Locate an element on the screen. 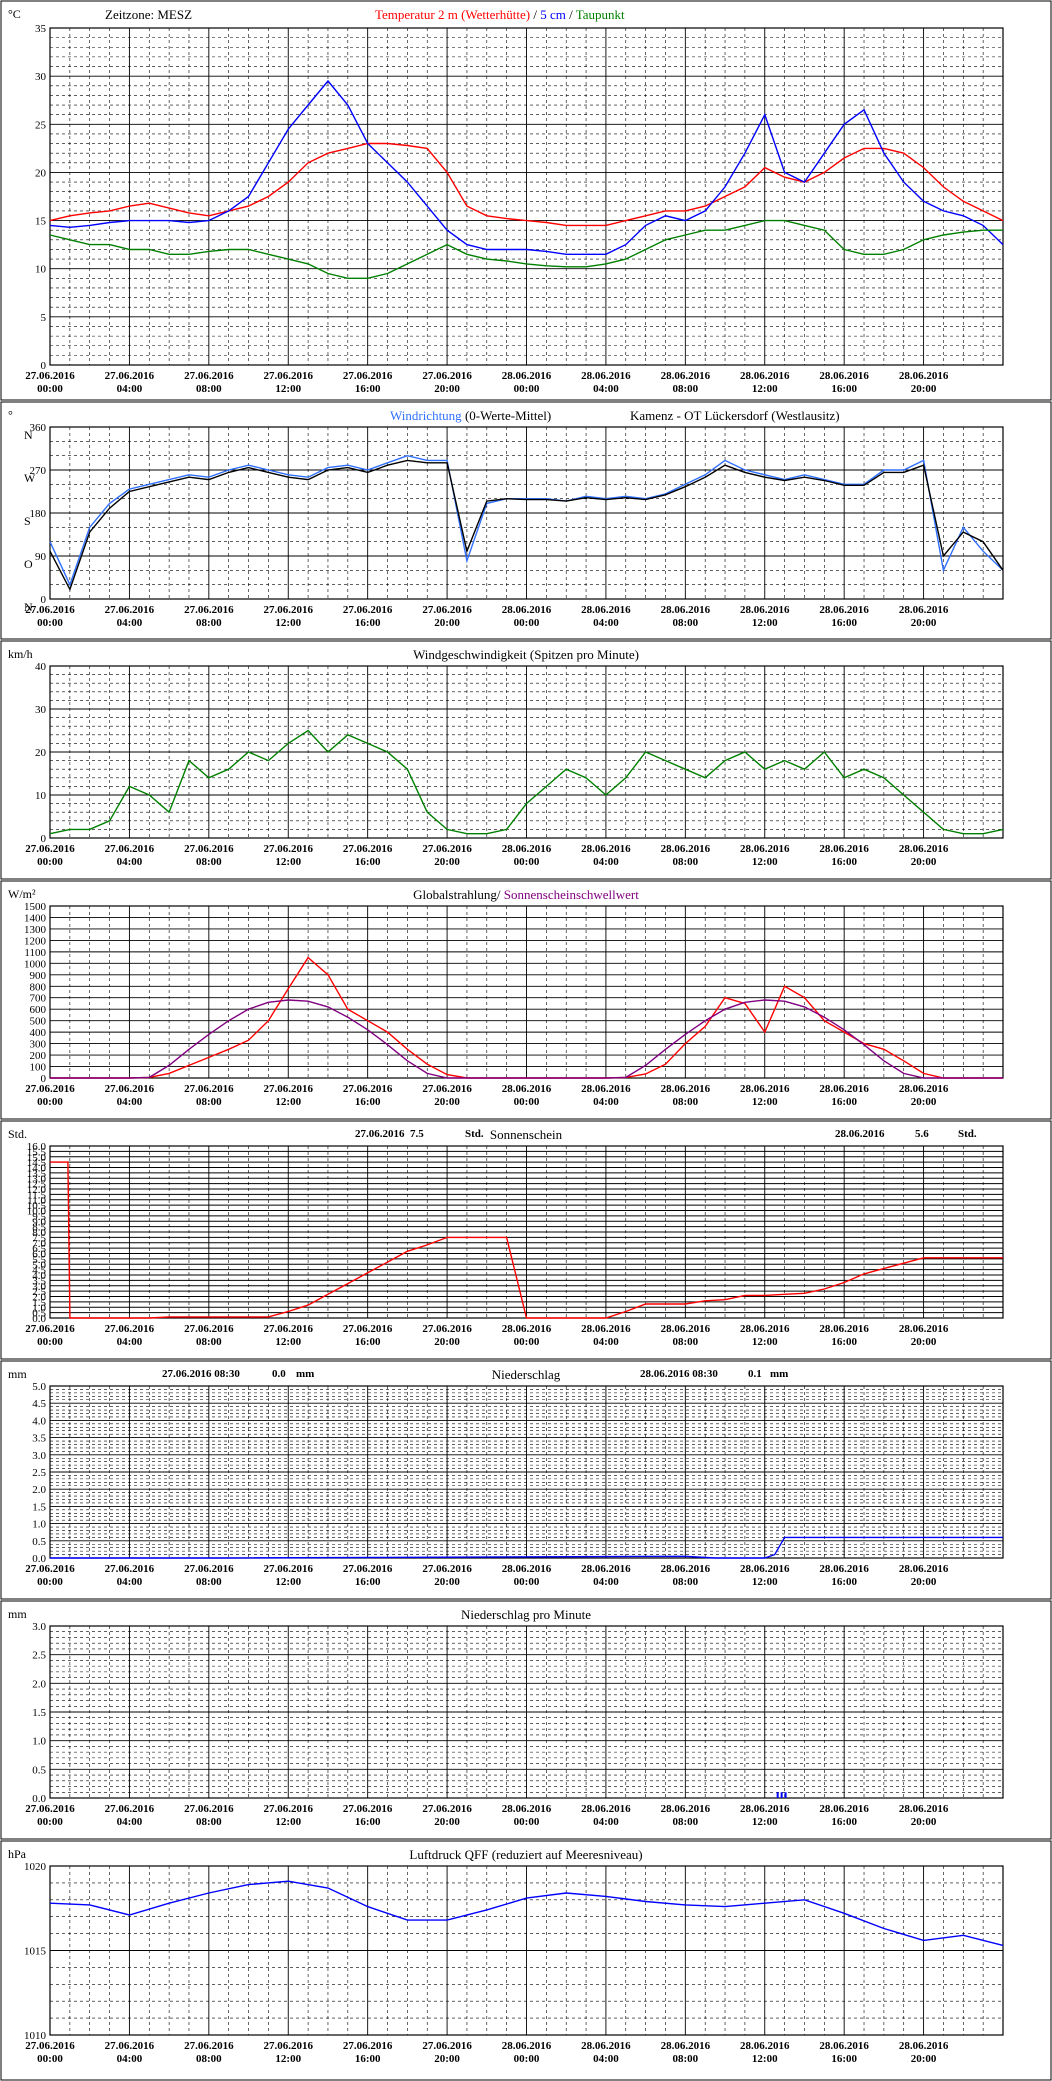  direction-label: S is located at coordinates (27, 521).